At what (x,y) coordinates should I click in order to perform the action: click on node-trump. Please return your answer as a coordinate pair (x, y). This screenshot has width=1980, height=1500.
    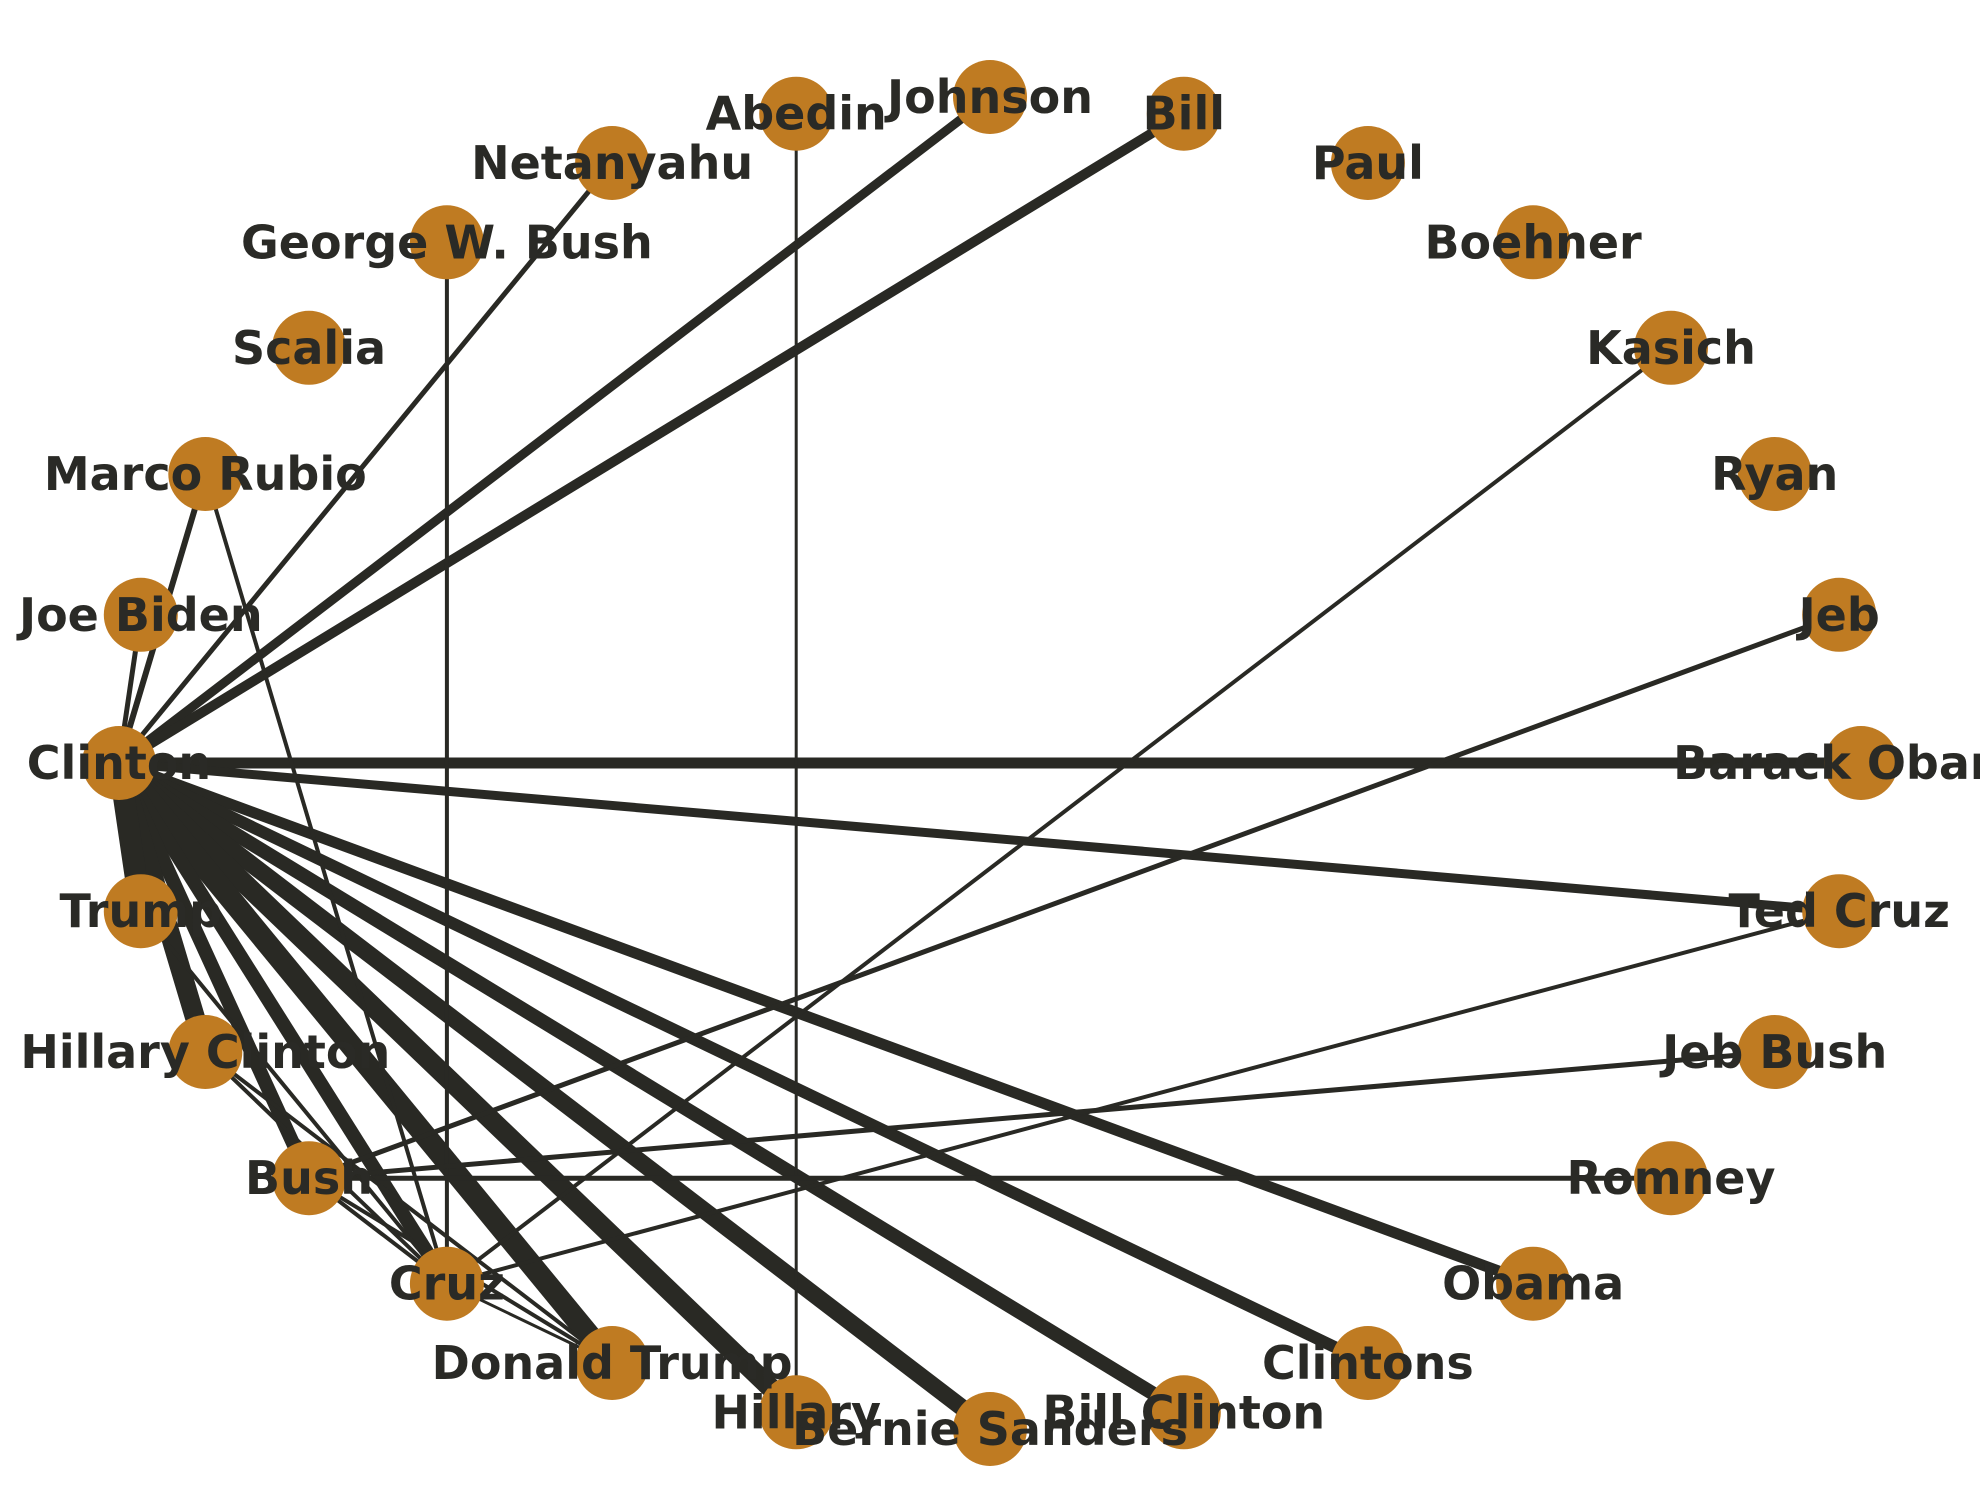
    Looking at the image, I should click on (140, 911).